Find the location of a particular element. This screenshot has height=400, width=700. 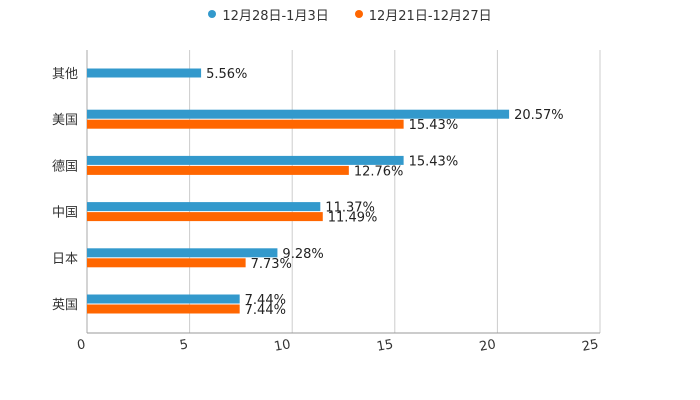

category-label: 美国 is located at coordinates (65, 120).